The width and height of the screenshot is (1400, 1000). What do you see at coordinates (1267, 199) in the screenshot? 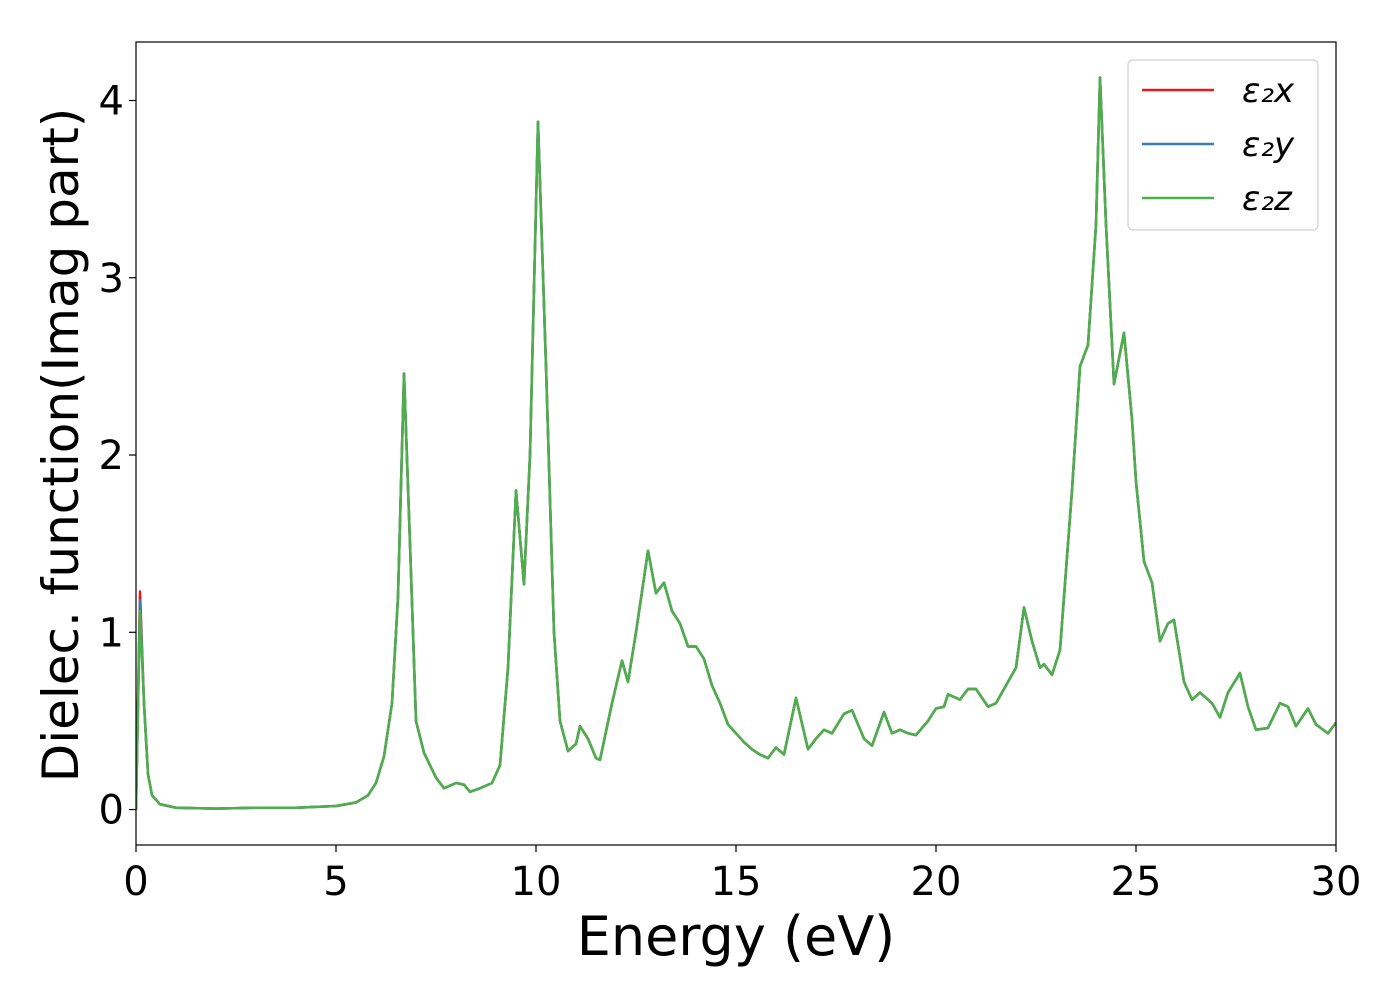
I see `legend-label: ε₂z` at bounding box center [1267, 199].